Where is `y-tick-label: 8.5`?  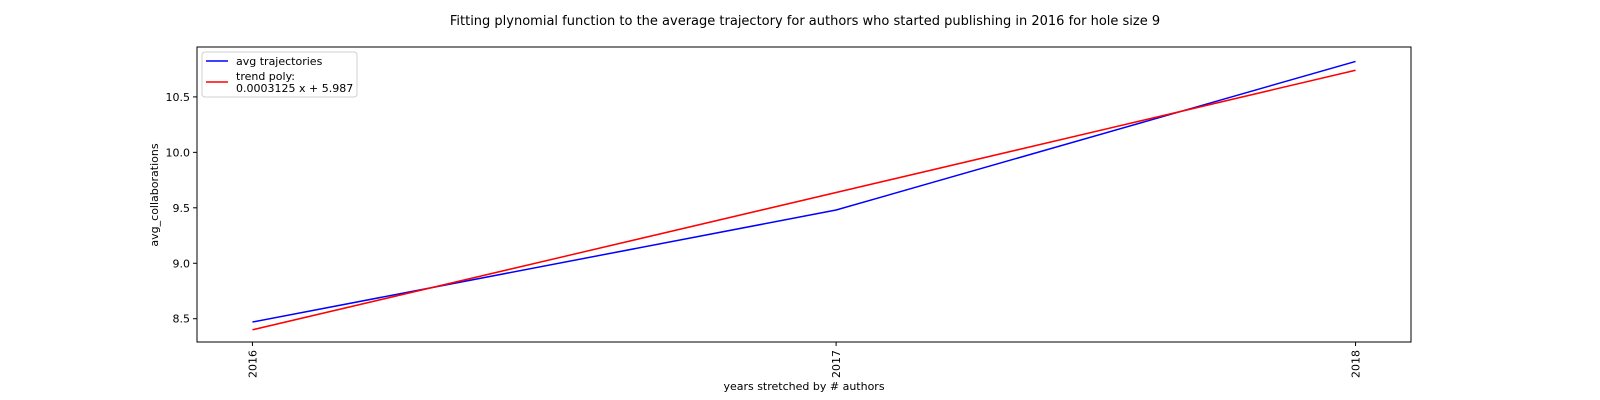
y-tick-label: 8.5 is located at coordinates (182, 319).